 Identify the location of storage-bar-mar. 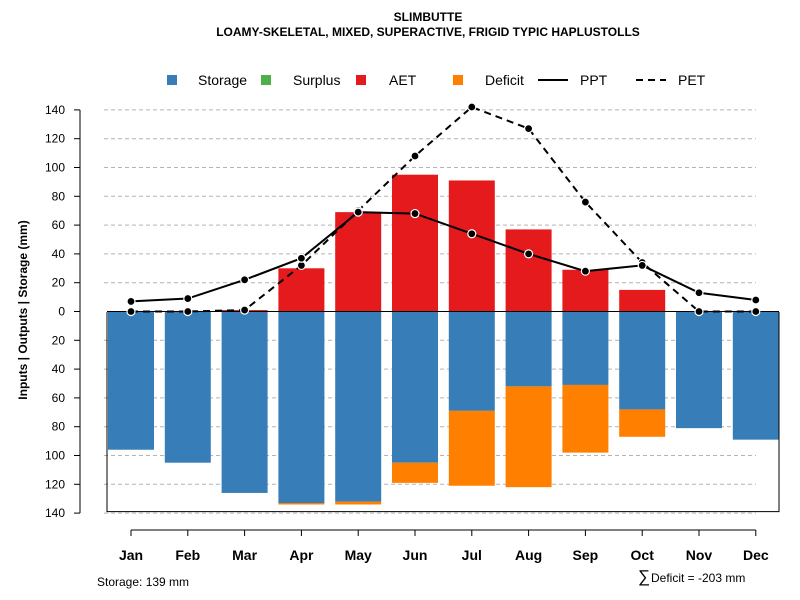
(244, 402).